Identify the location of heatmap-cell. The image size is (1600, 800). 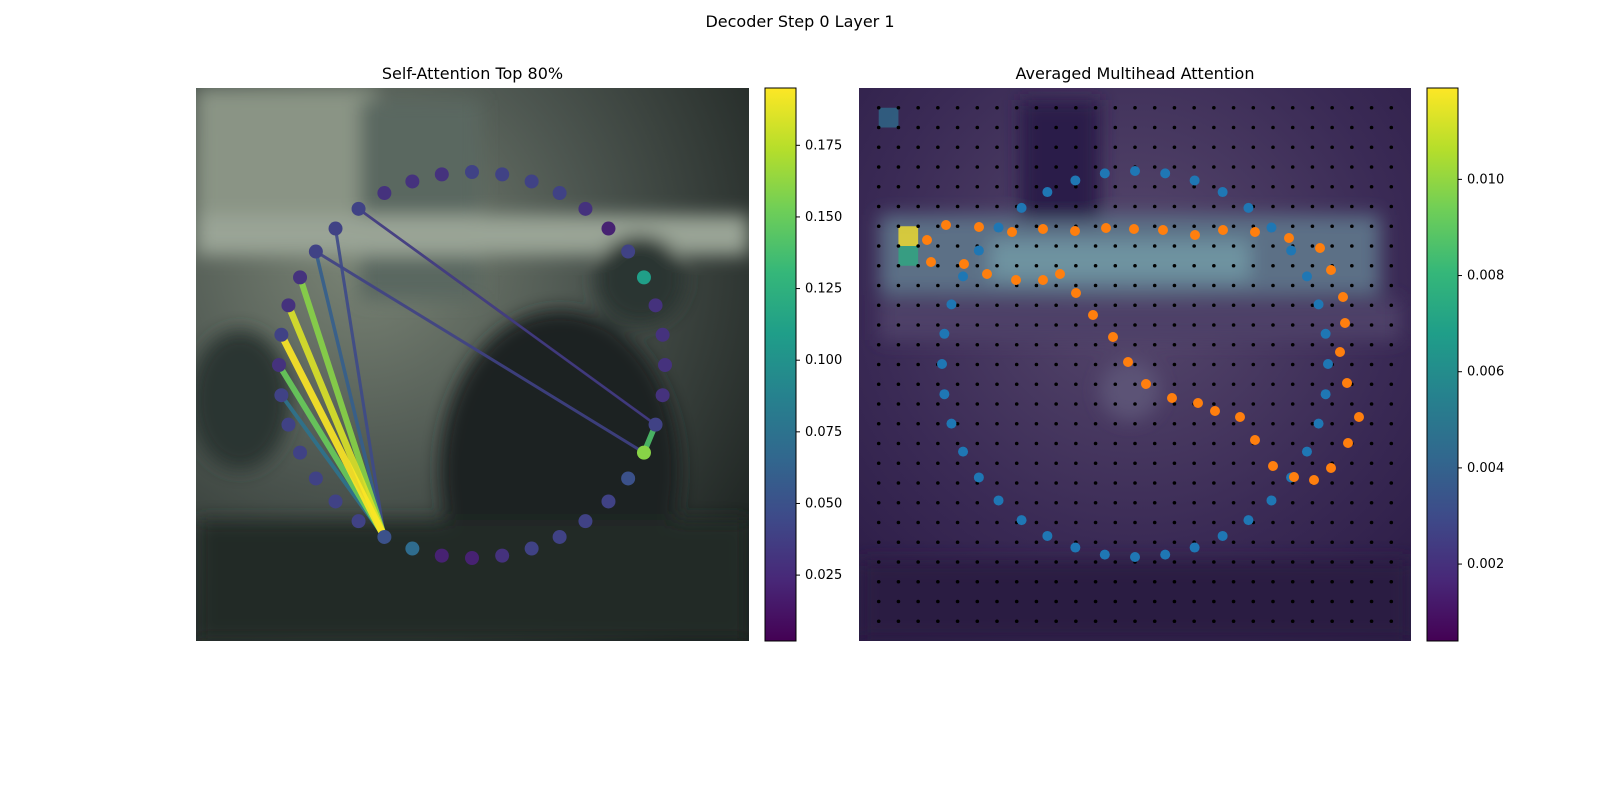
(888, 117).